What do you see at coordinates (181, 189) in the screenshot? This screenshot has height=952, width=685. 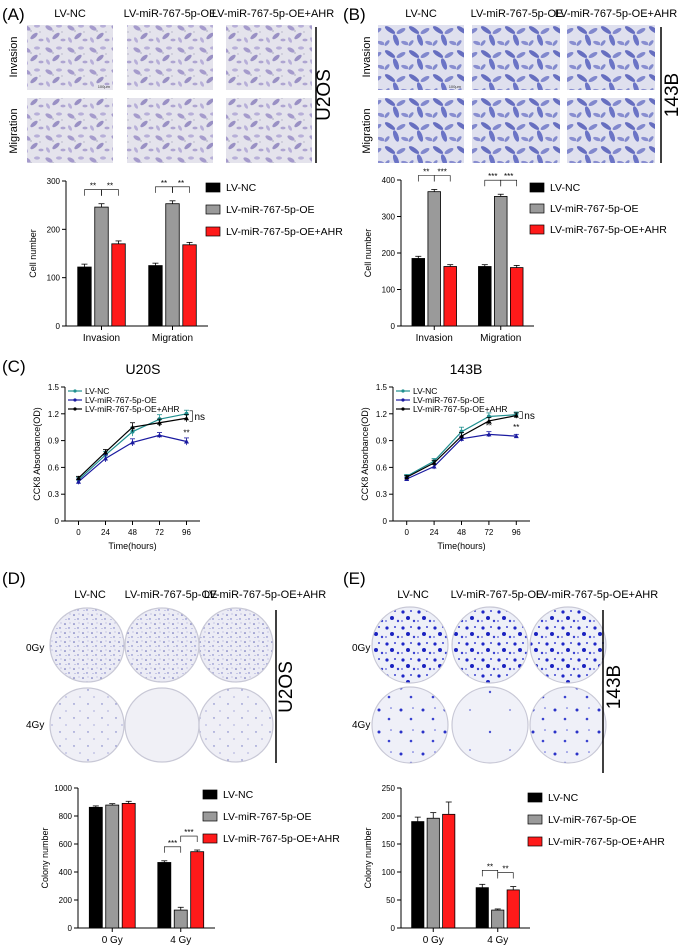 I see `A-sig-bracket` at bounding box center [181, 189].